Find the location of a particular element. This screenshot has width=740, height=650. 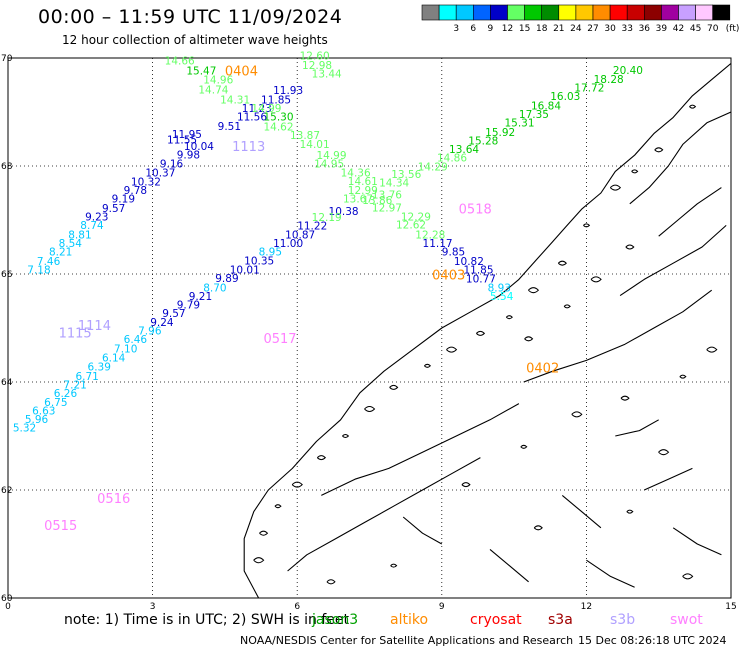

wave-height-point: 11.55 is located at coordinates (182, 140).